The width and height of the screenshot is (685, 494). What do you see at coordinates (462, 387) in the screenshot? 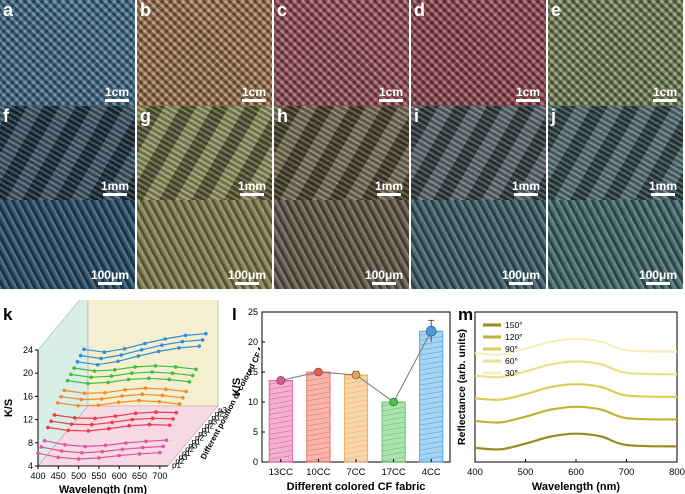
I see `y-axis-title: Reflectance (arb. units)` at bounding box center [462, 387].